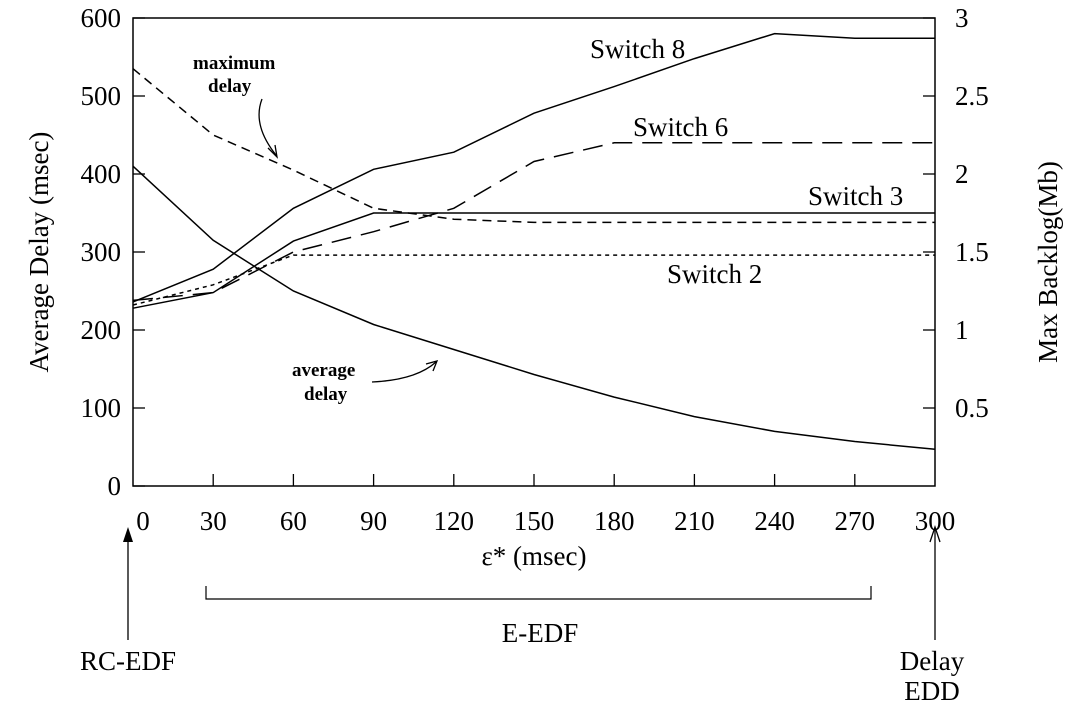  I want to click on x-tick-label: 0, so click(143, 521).